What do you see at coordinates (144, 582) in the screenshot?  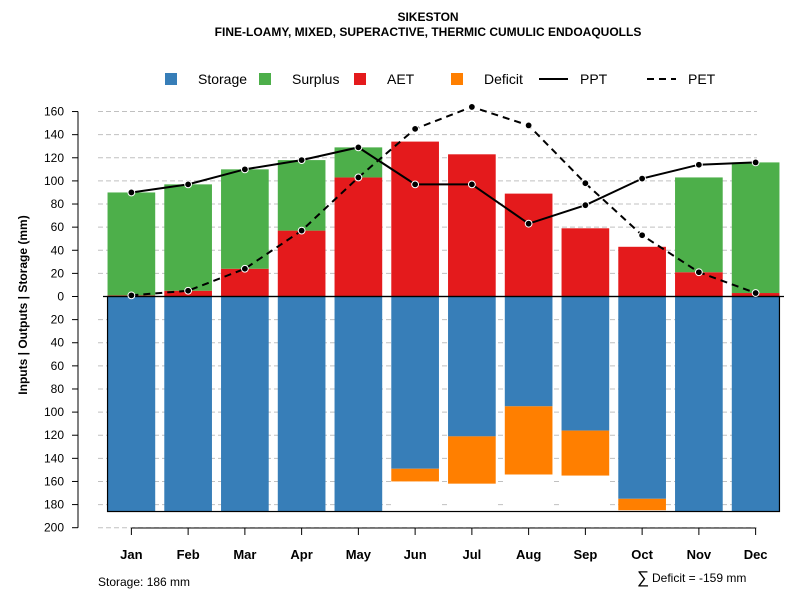 I see `storage-label: Storage: 186 mm` at bounding box center [144, 582].